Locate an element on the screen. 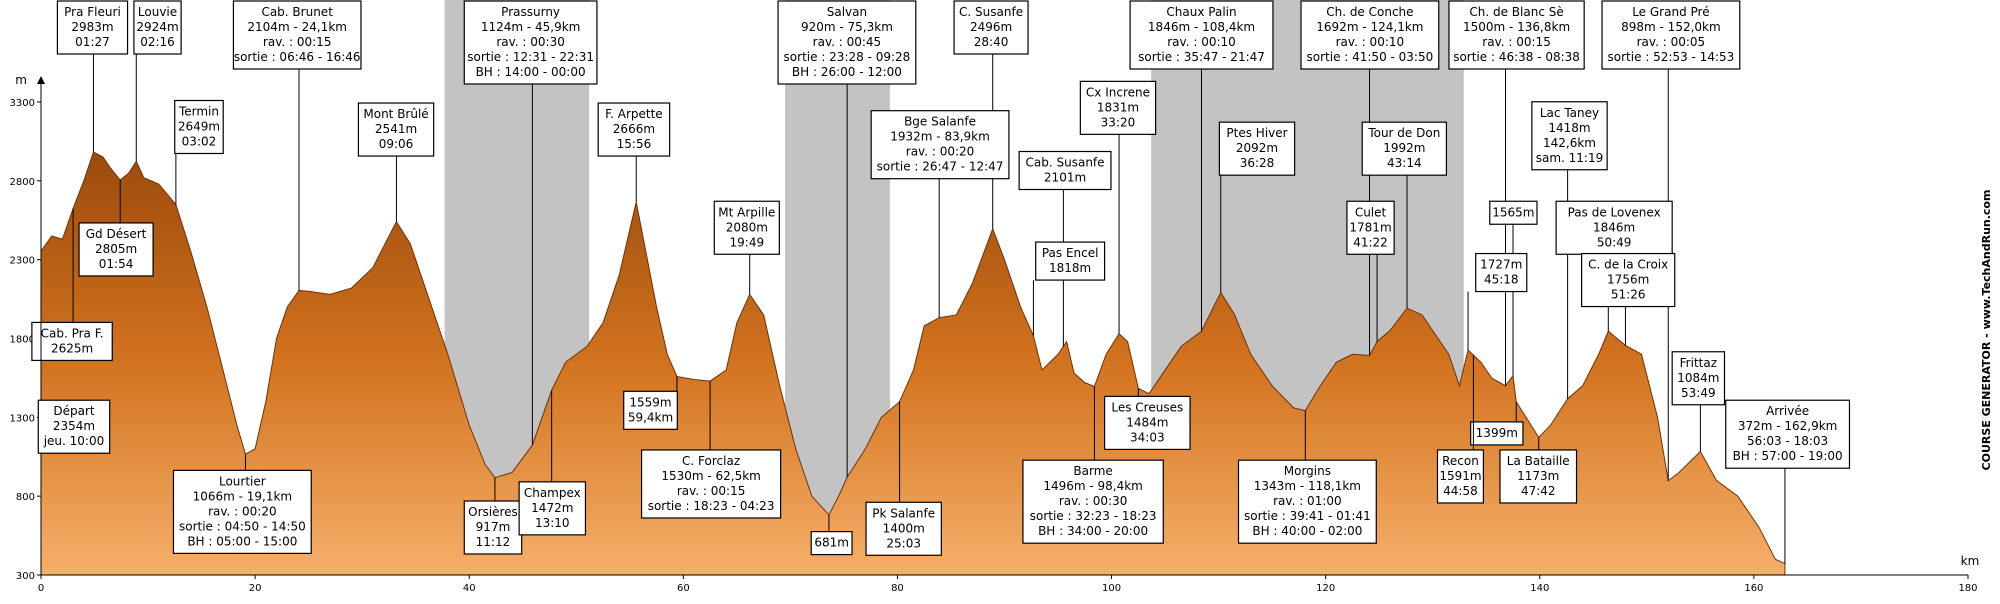  waypoint-text: 13:10 is located at coordinates (552, 523).